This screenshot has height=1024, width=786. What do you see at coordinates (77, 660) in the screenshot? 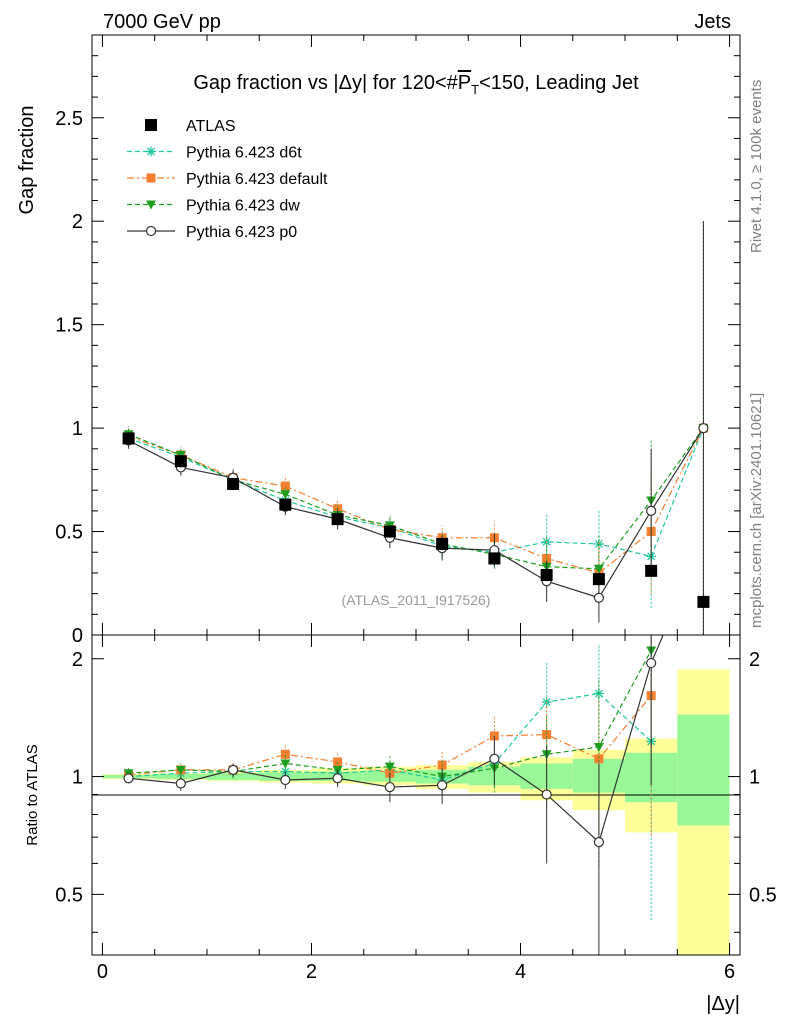
I see `ratio-y-tick-label-left: 2` at bounding box center [77, 660].